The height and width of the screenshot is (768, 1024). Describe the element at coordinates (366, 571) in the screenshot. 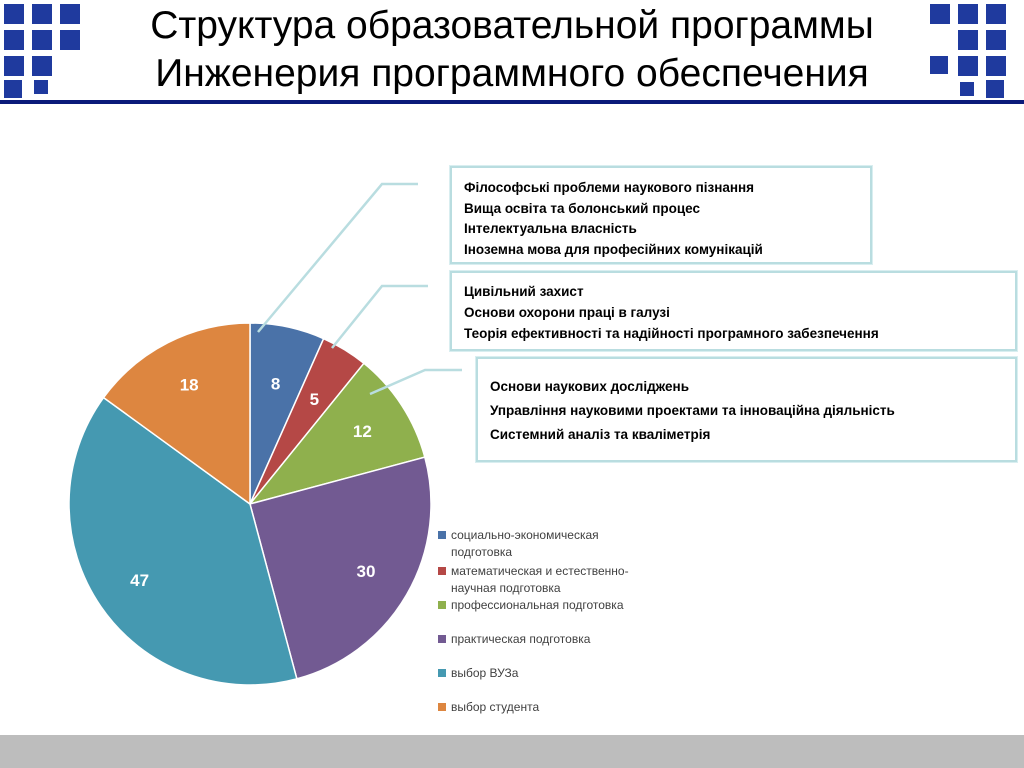

I see `pie-data-label: 30` at that location.